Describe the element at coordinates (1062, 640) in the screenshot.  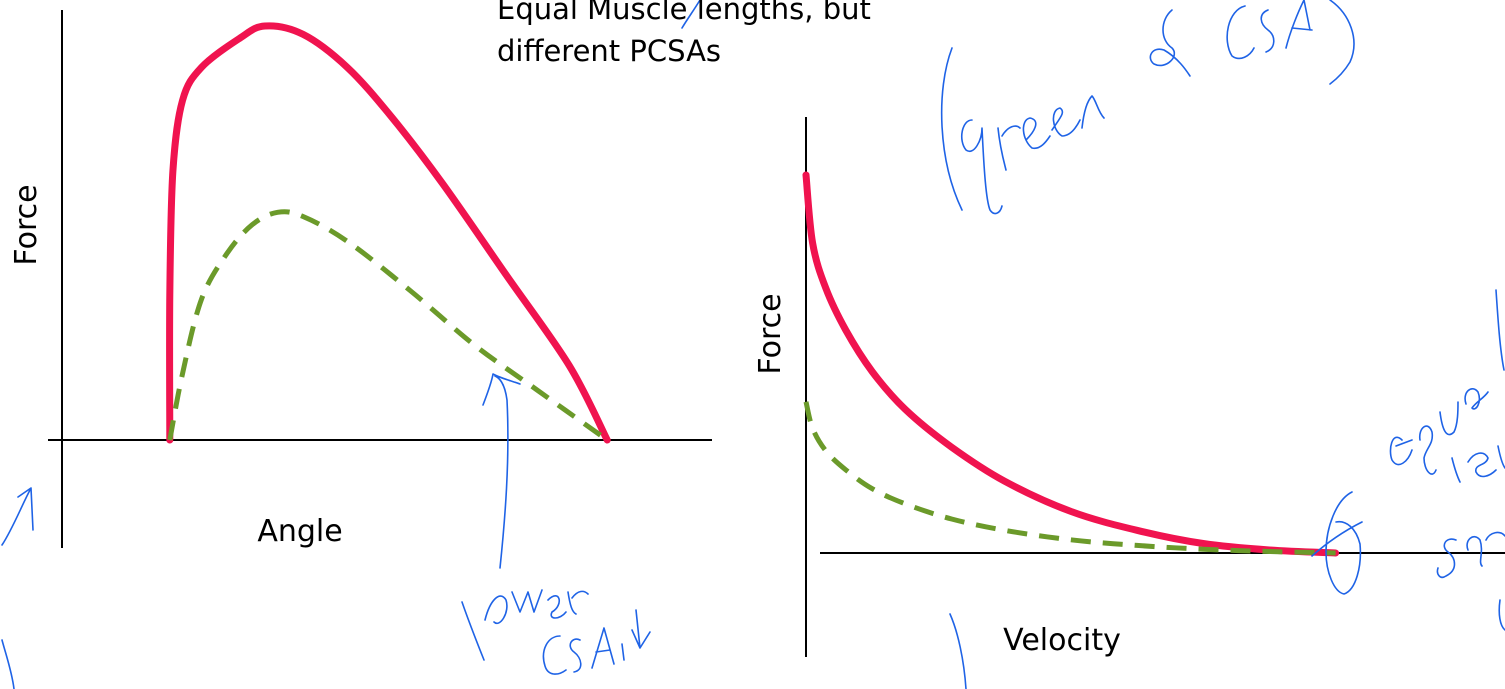
I see `chart2-xlabel: Velocity` at that location.